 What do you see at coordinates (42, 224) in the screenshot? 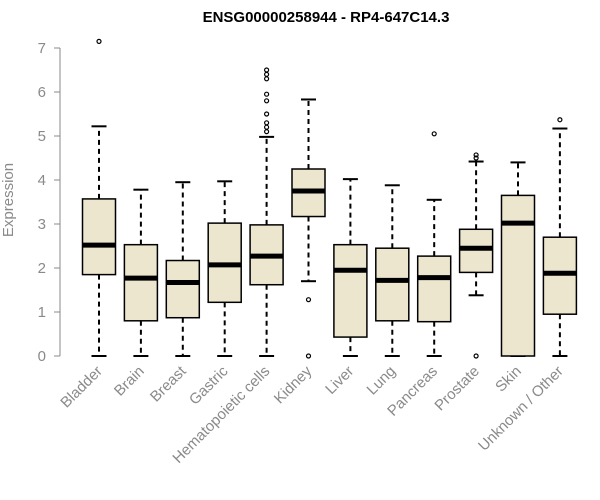
I see `y-tick-label: 3` at bounding box center [42, 224].